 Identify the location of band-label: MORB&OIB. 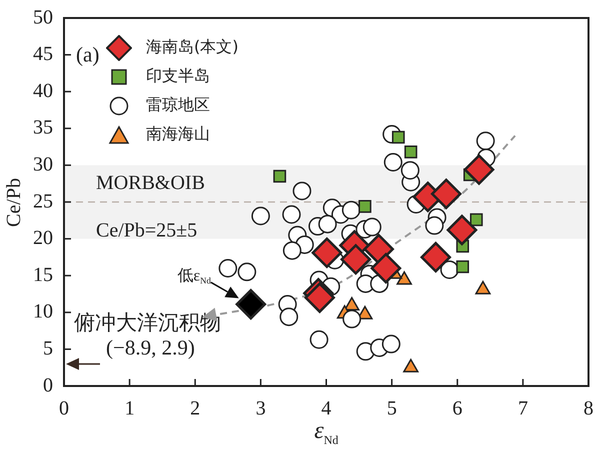
(150, 183).